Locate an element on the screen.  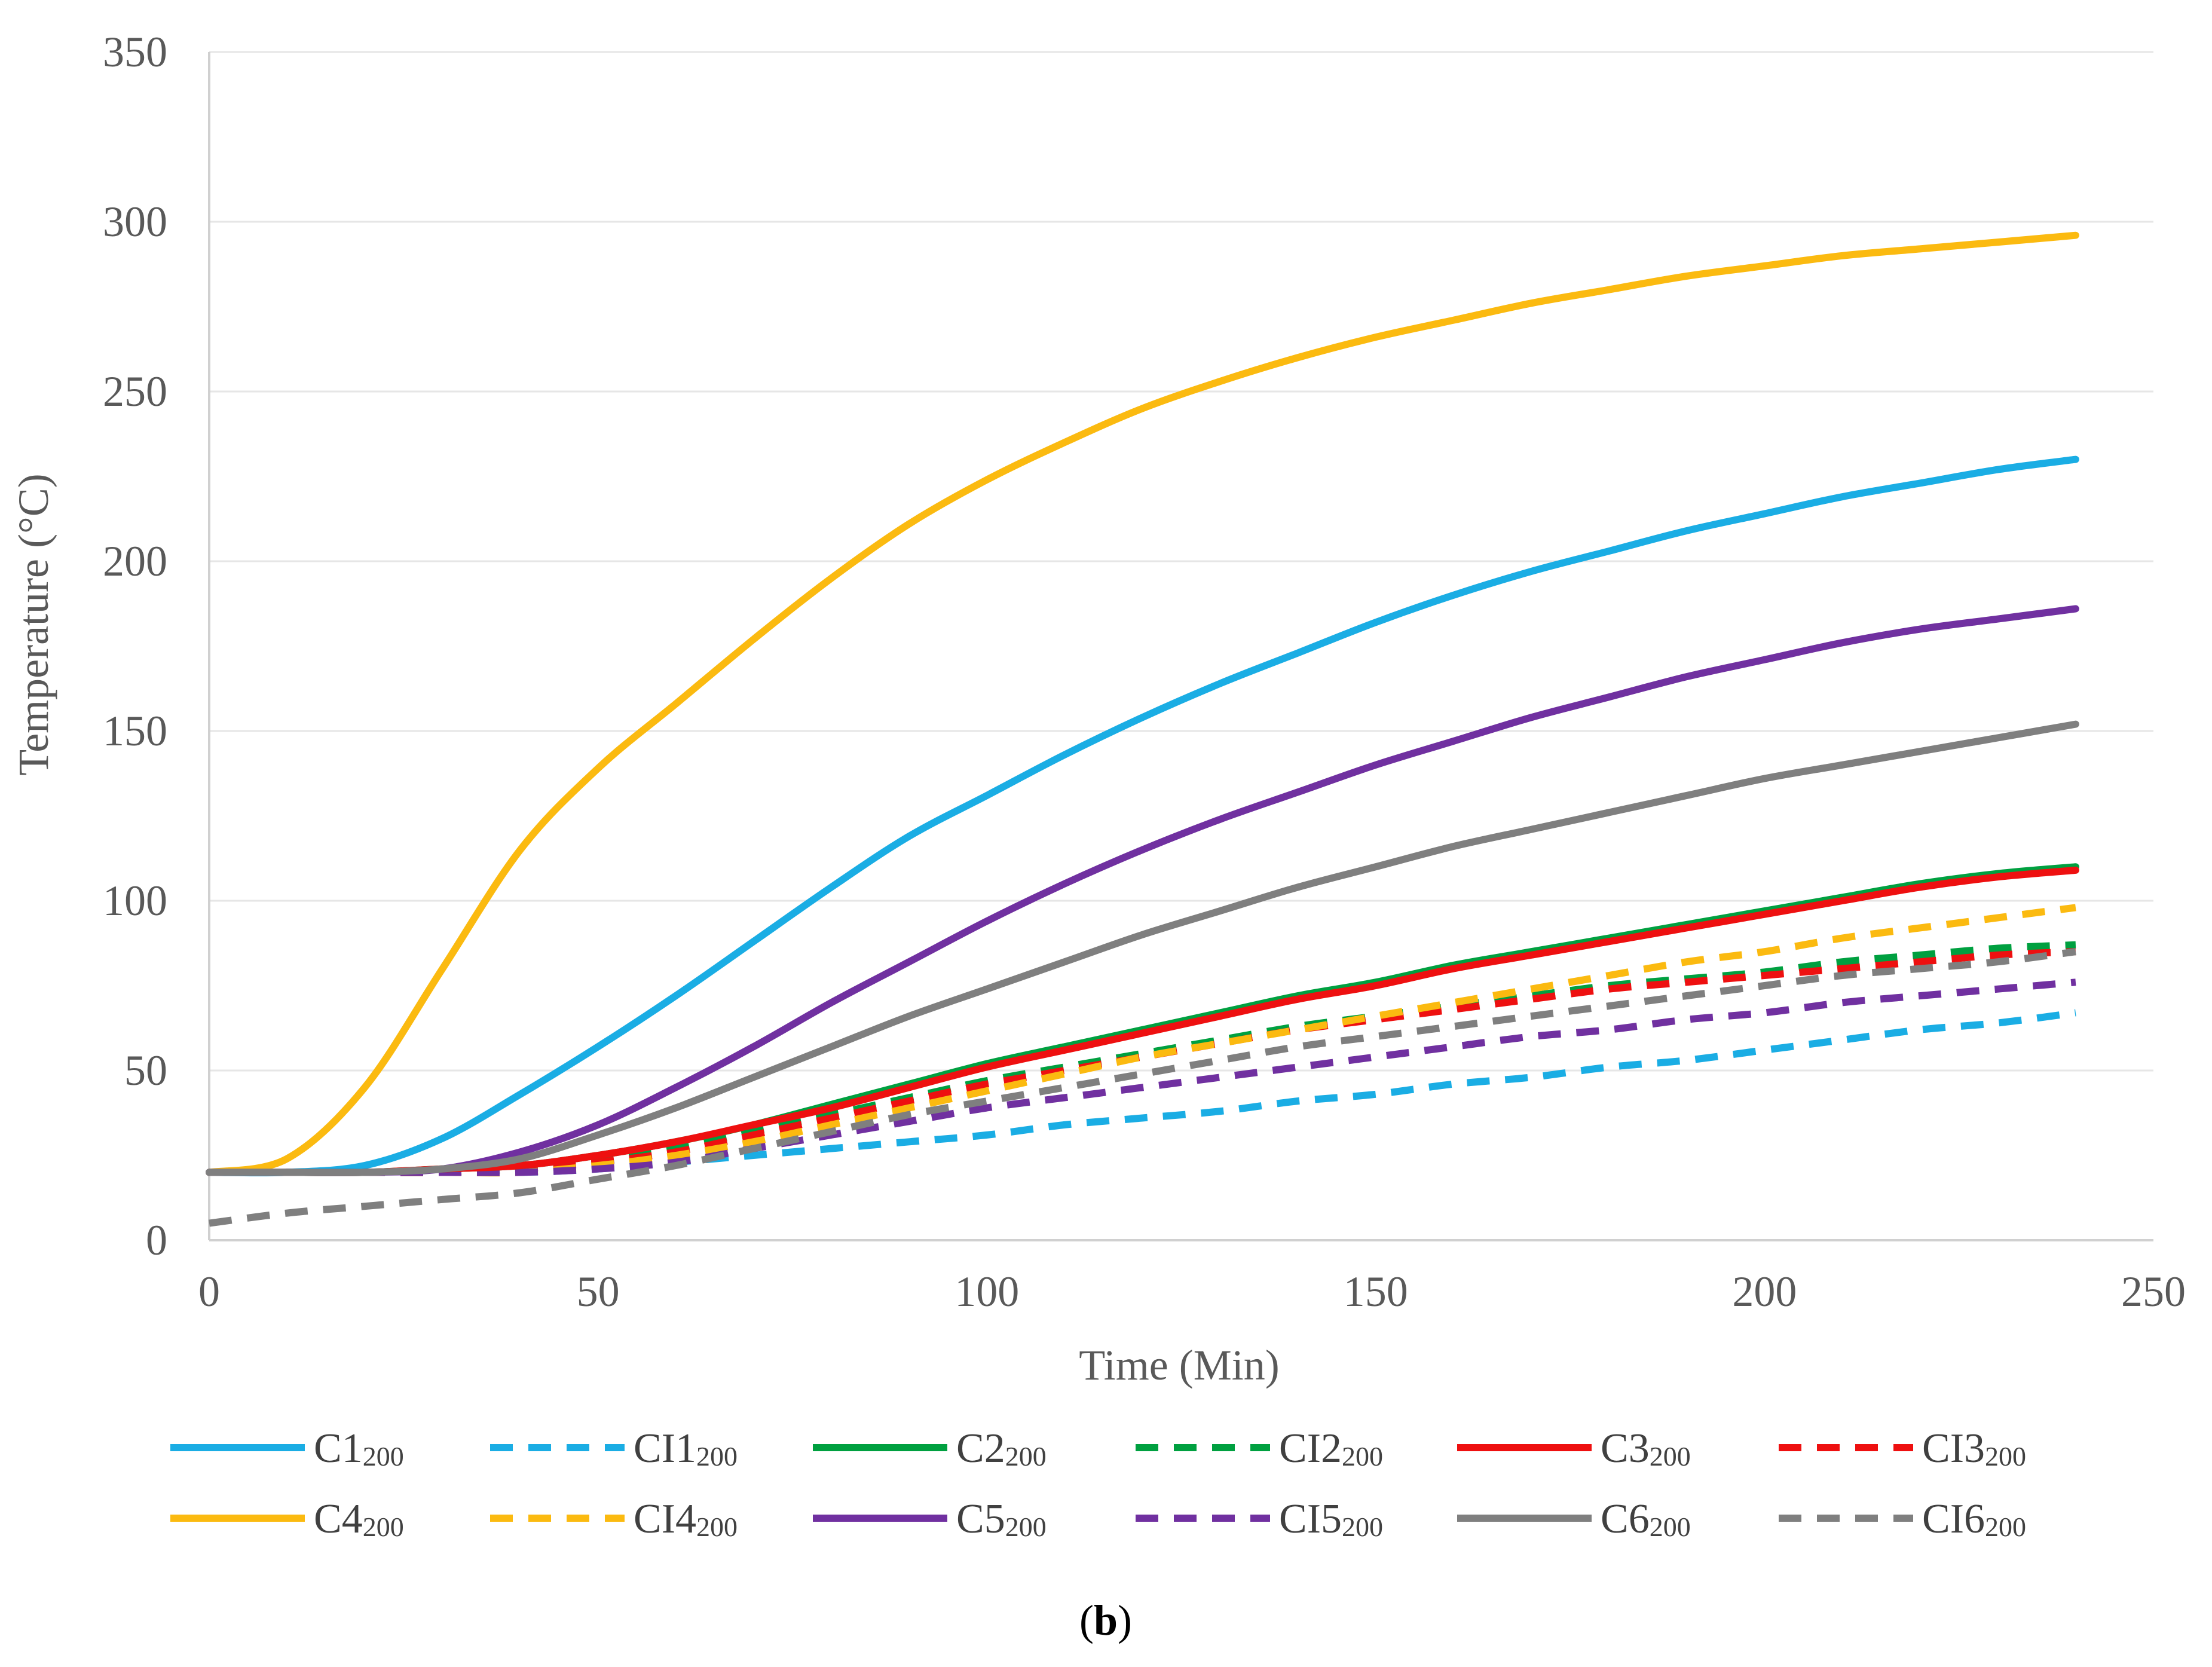
x-tick-label: 100 is located at coordinates (986, 1292).